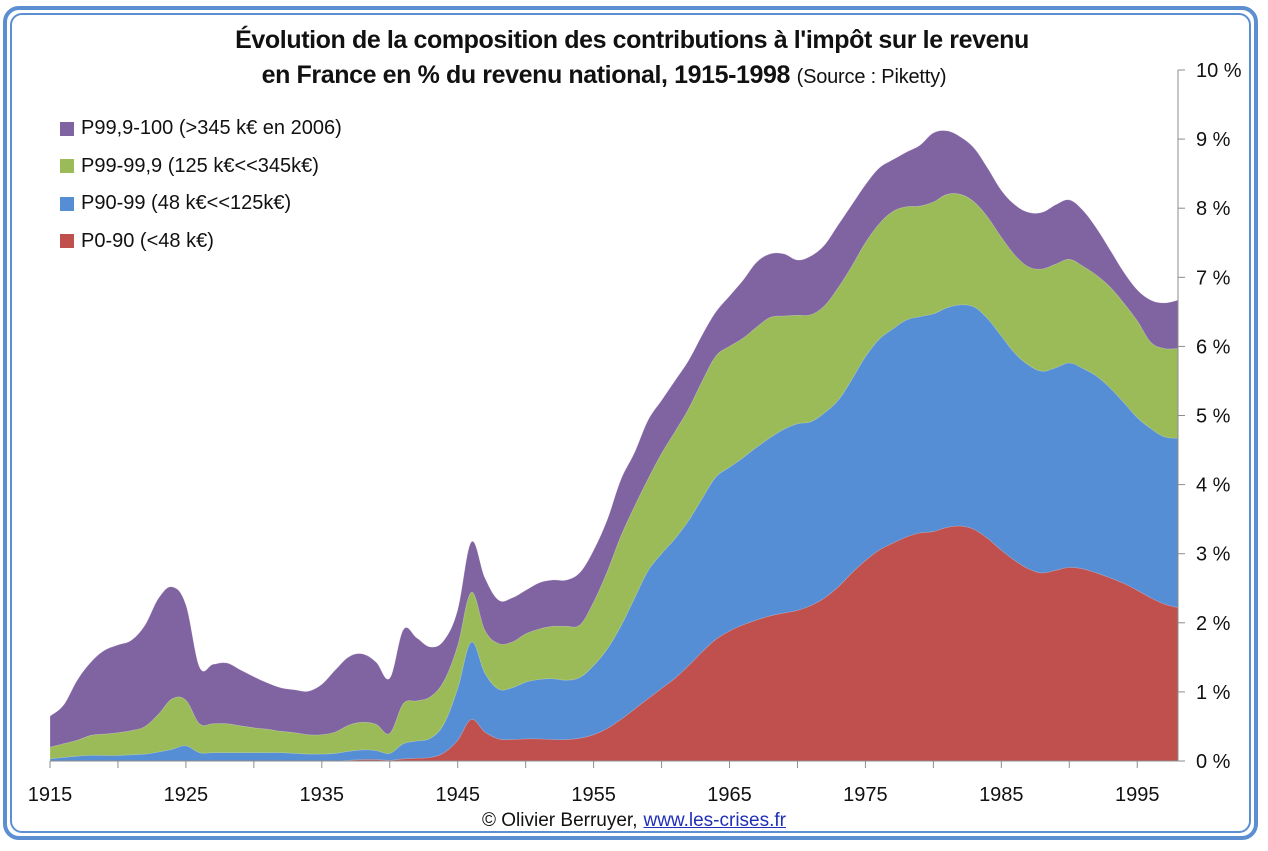 This screenshot has width=1268, height=851. What do you see at coordinates (560, 820) in the screenshot?
I see `footer-credit: © Olivier Berruyer,` at bounding box center [560, 820].